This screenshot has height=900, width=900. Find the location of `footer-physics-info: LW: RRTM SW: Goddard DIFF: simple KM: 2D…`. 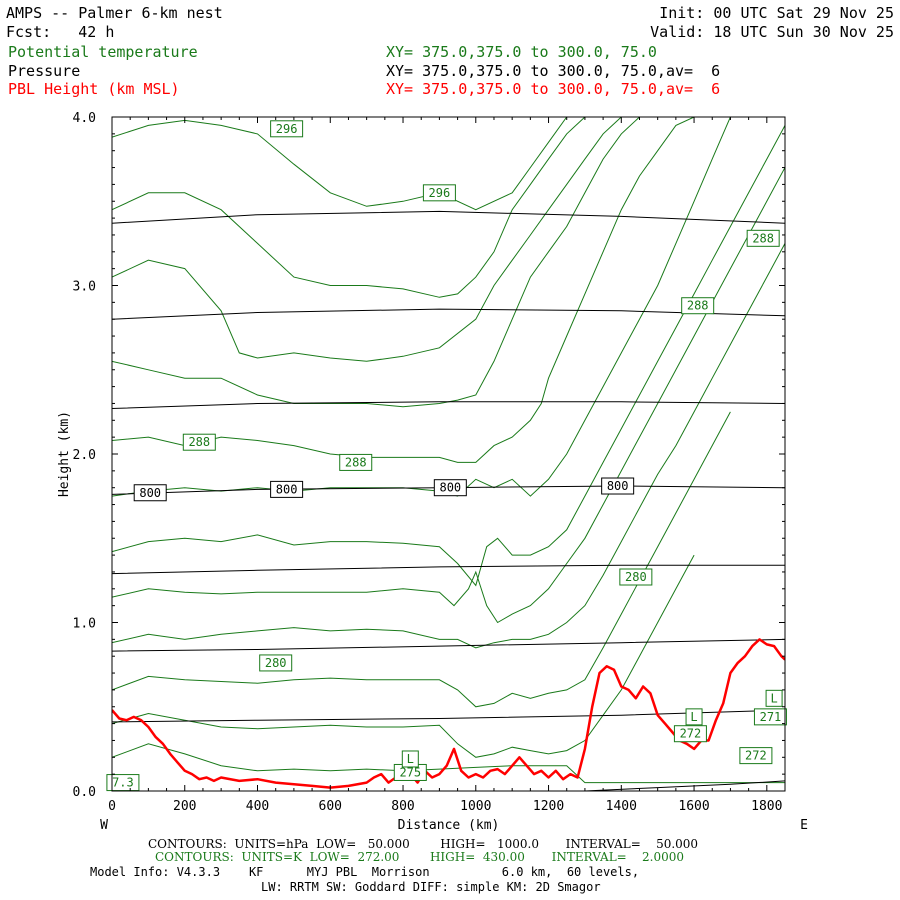

footer-physics-info: LW: RRTM SW: Goddard DIFF: simple KM: 2D… is located at coordinates (431, 887).